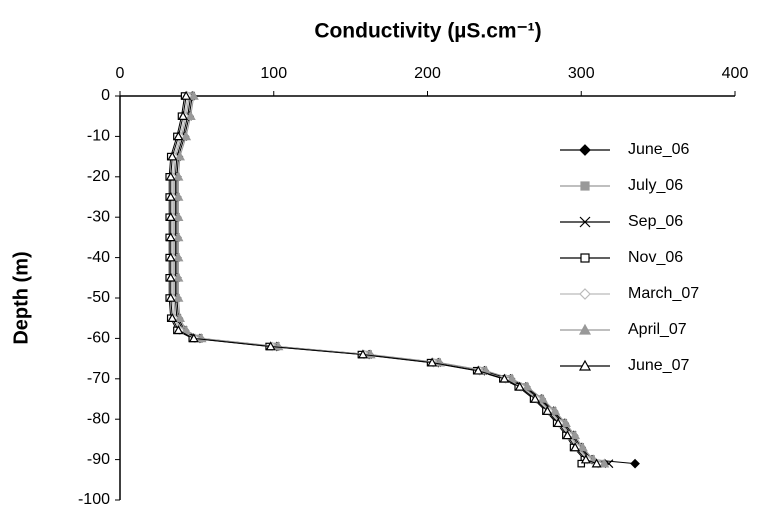 Image resolution: width=758 pixels, height=509 pixels. Describe the element at coordinates (98, 136) in the screenshot. I see `y-tick-label: -10` at that location.